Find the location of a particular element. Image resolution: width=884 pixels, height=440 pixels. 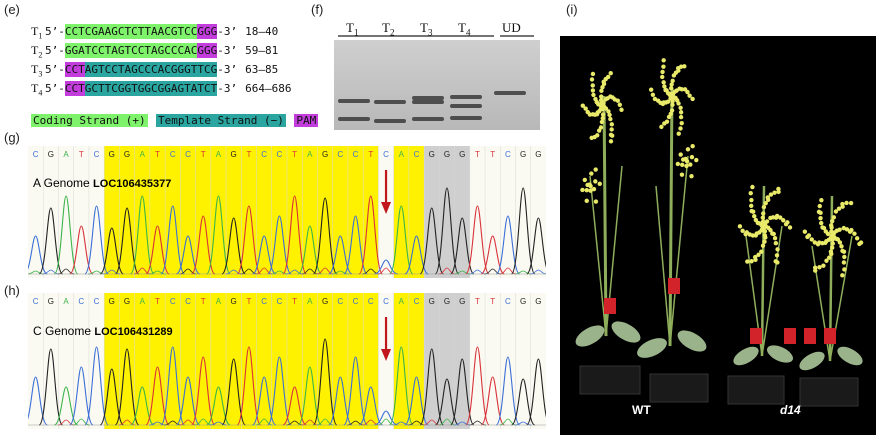

stem is located at coordinates (671, 217).